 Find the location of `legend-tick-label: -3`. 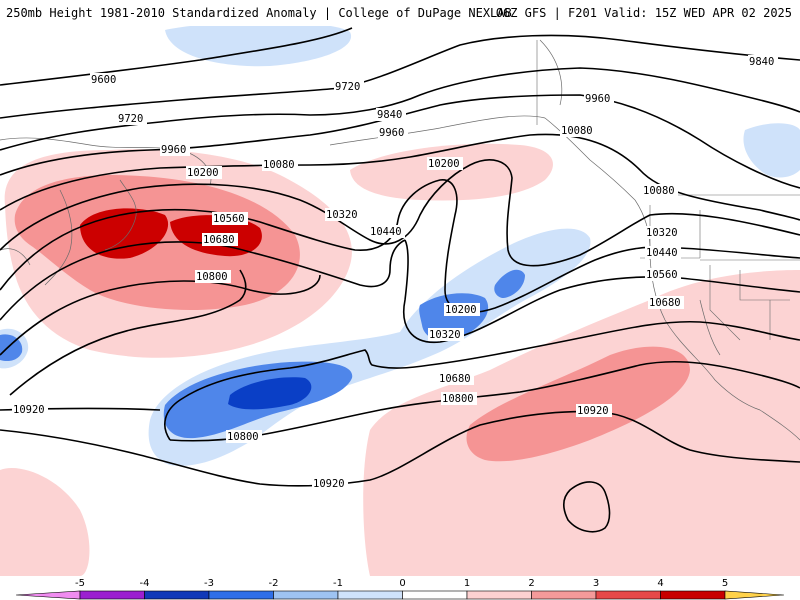

legend-tick-label: -3 is located at coordinates (209, 583).